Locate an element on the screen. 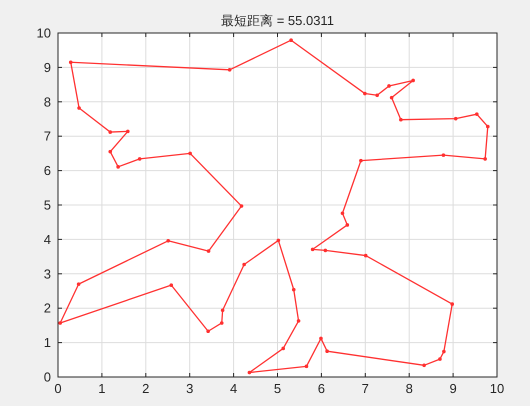 The width and height of the screenshot is (530, 406). y-tick-label: 8 is located at coordinates (47, 102).